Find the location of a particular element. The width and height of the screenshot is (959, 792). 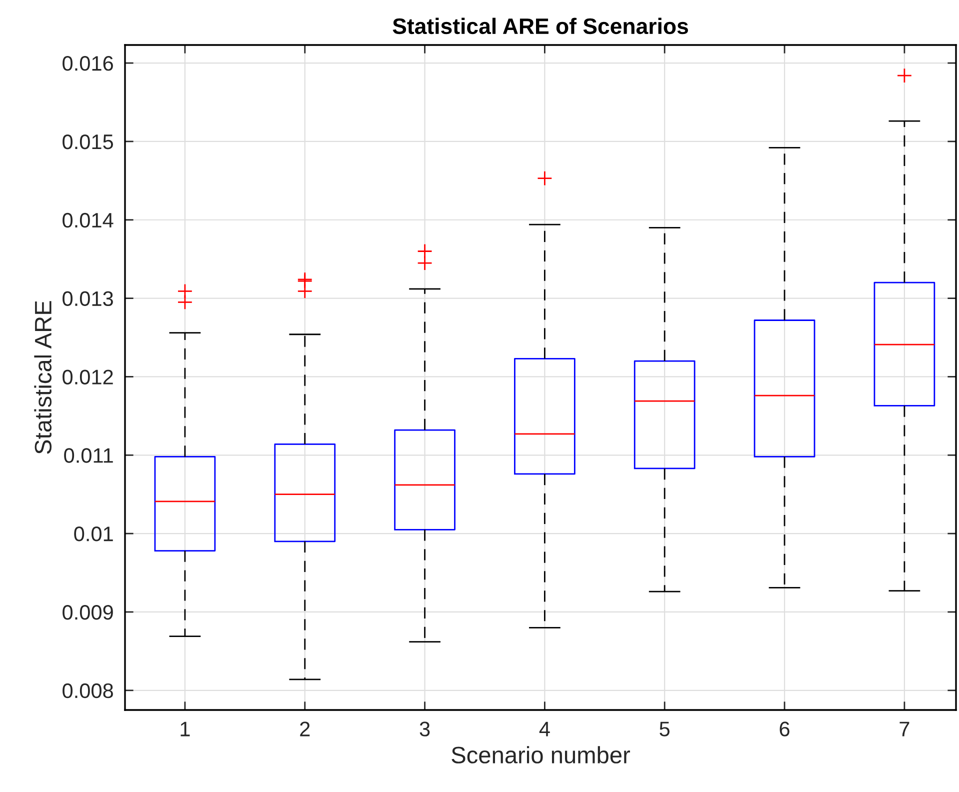

x-tick-label: 1 is located at coordinates (185, 729).